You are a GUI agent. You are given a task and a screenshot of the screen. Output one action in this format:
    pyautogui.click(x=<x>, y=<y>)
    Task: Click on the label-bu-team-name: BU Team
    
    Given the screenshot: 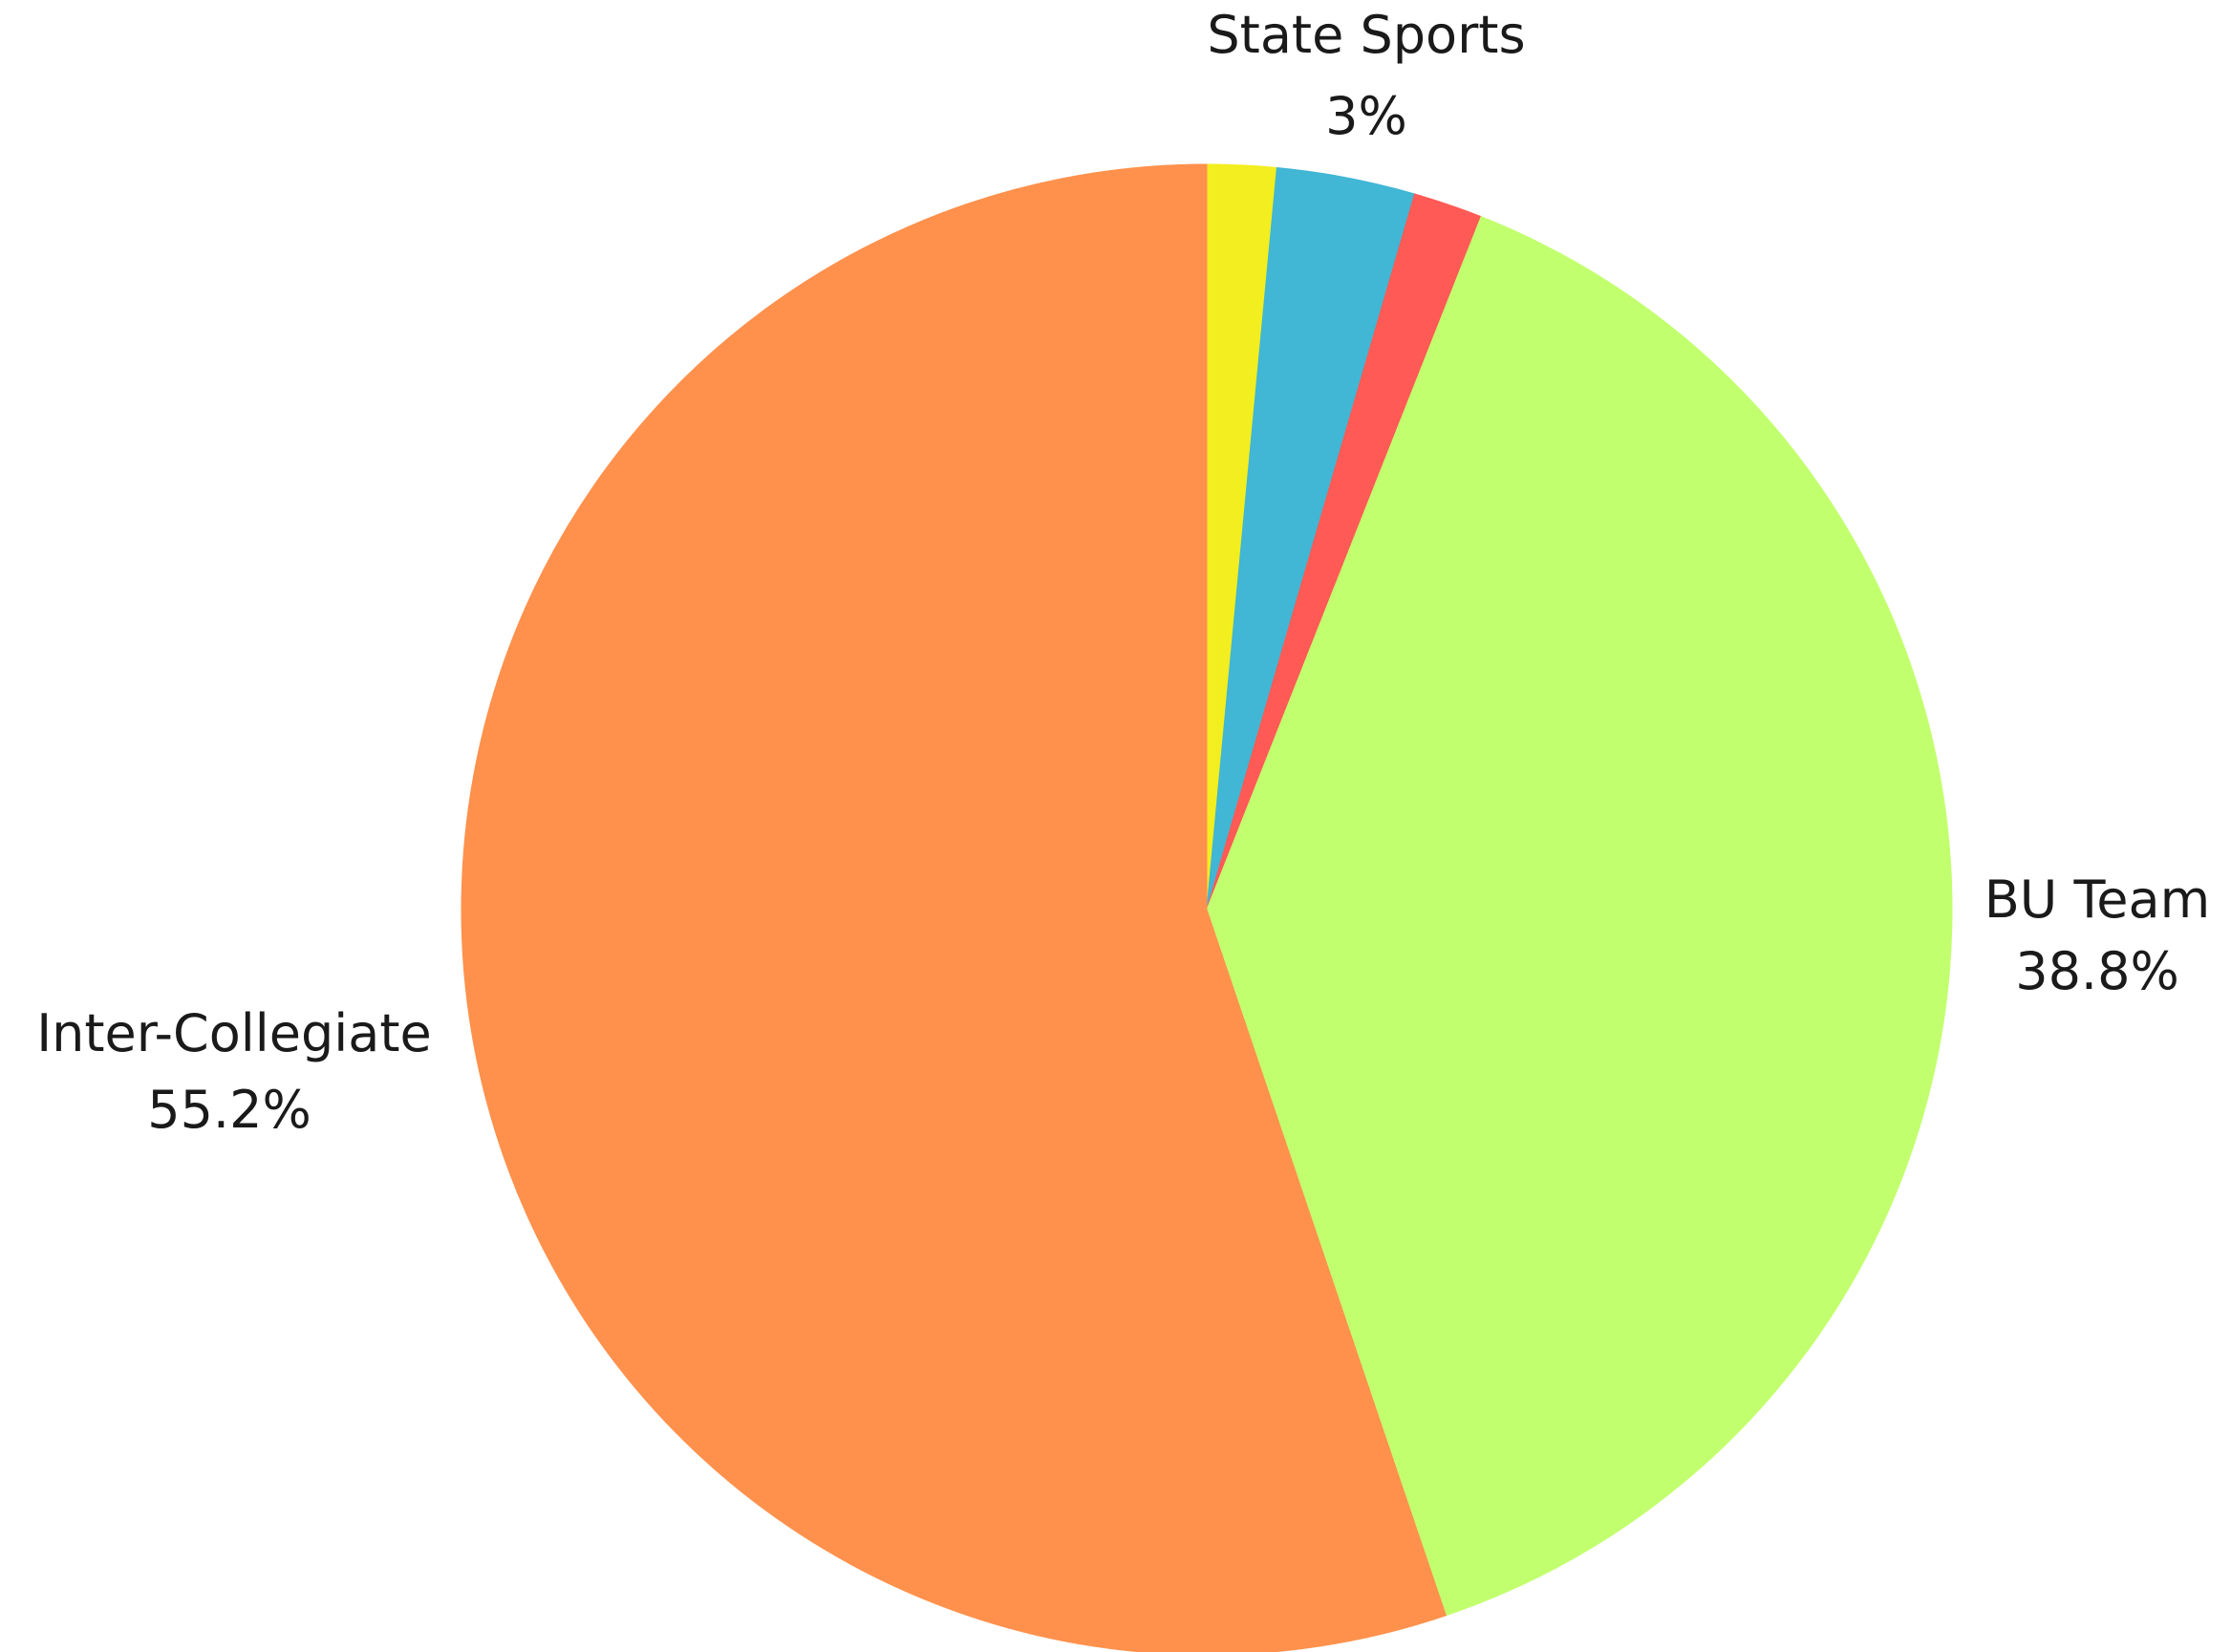 What is the action you would take?
    pyautogui.click(x=2097, y=900)
    